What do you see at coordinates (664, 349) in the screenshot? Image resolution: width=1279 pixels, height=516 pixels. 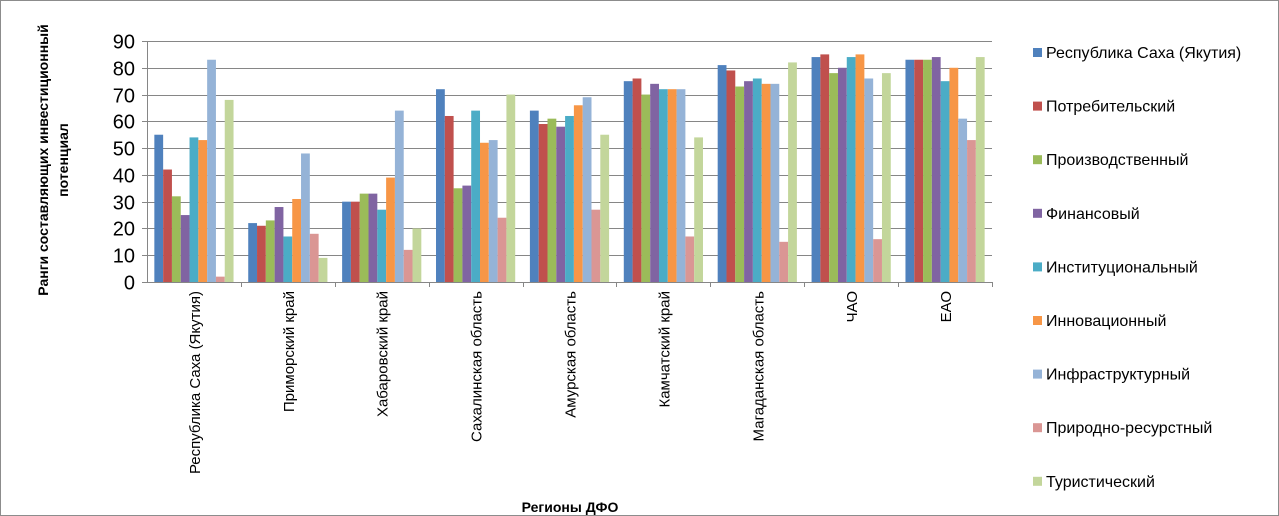 I see `x-category-label: Камчатский край` at bounding box center [664, 349].